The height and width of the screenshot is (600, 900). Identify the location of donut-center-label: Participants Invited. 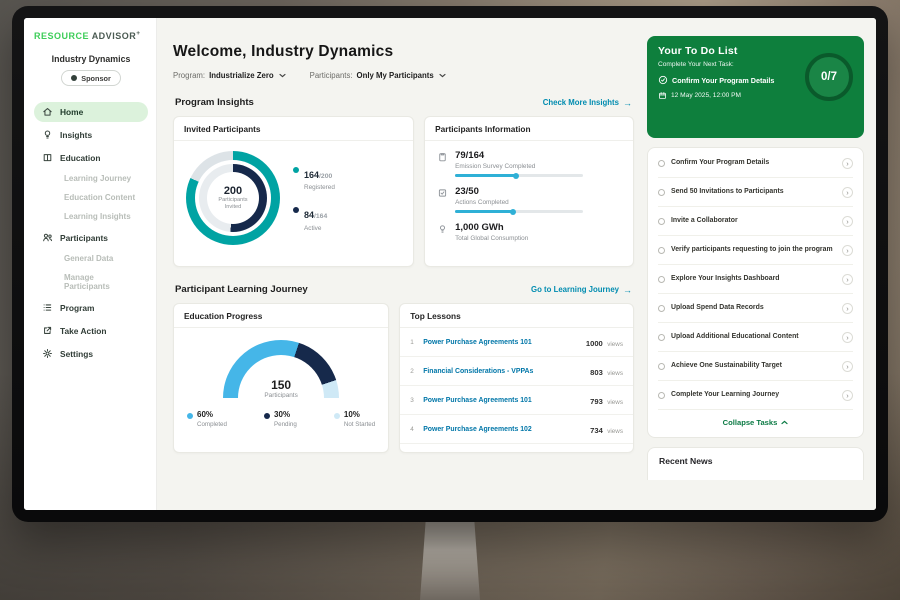
(233, 203).